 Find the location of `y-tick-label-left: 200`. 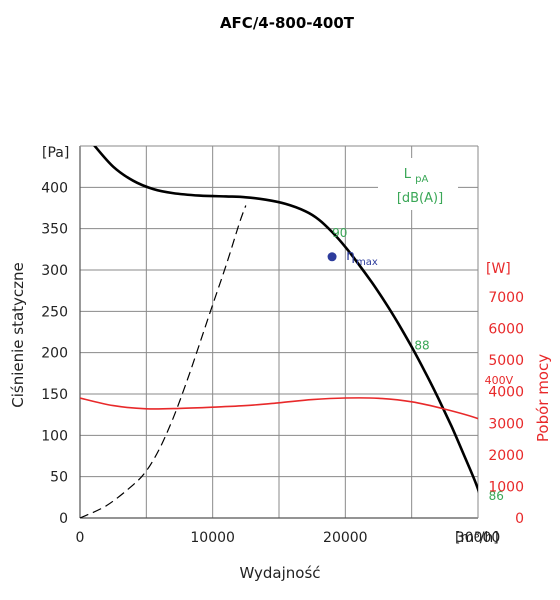

y-tick-label-left: 200 is located at coordinates (54, 354).